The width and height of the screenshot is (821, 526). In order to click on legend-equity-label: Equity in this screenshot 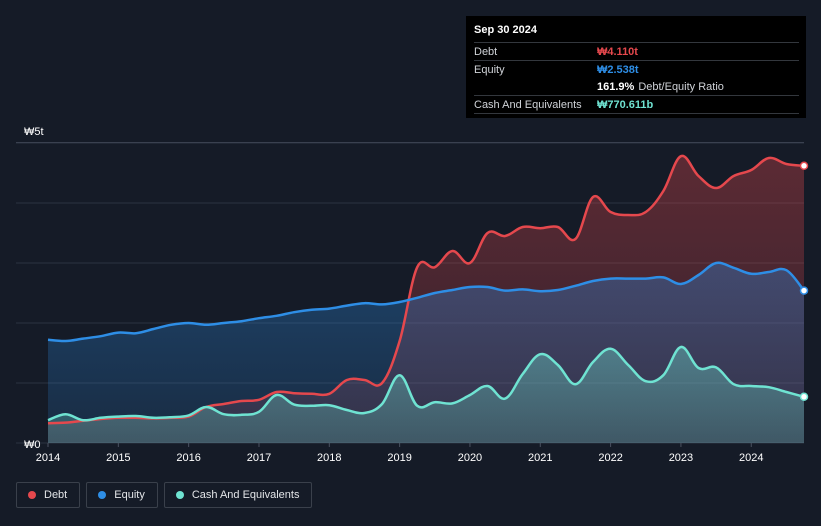, I will do `click(129, 495)`.